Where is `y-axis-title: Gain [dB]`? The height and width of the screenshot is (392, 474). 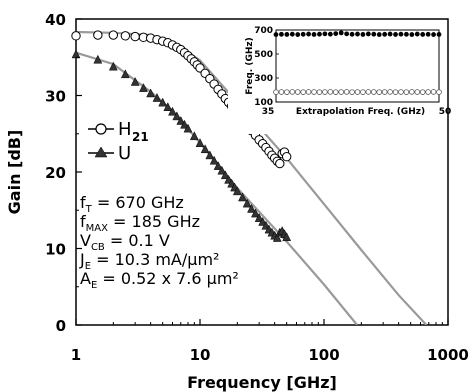 y-axis-title: Gain [dB] is located at coordinates (14, 172).